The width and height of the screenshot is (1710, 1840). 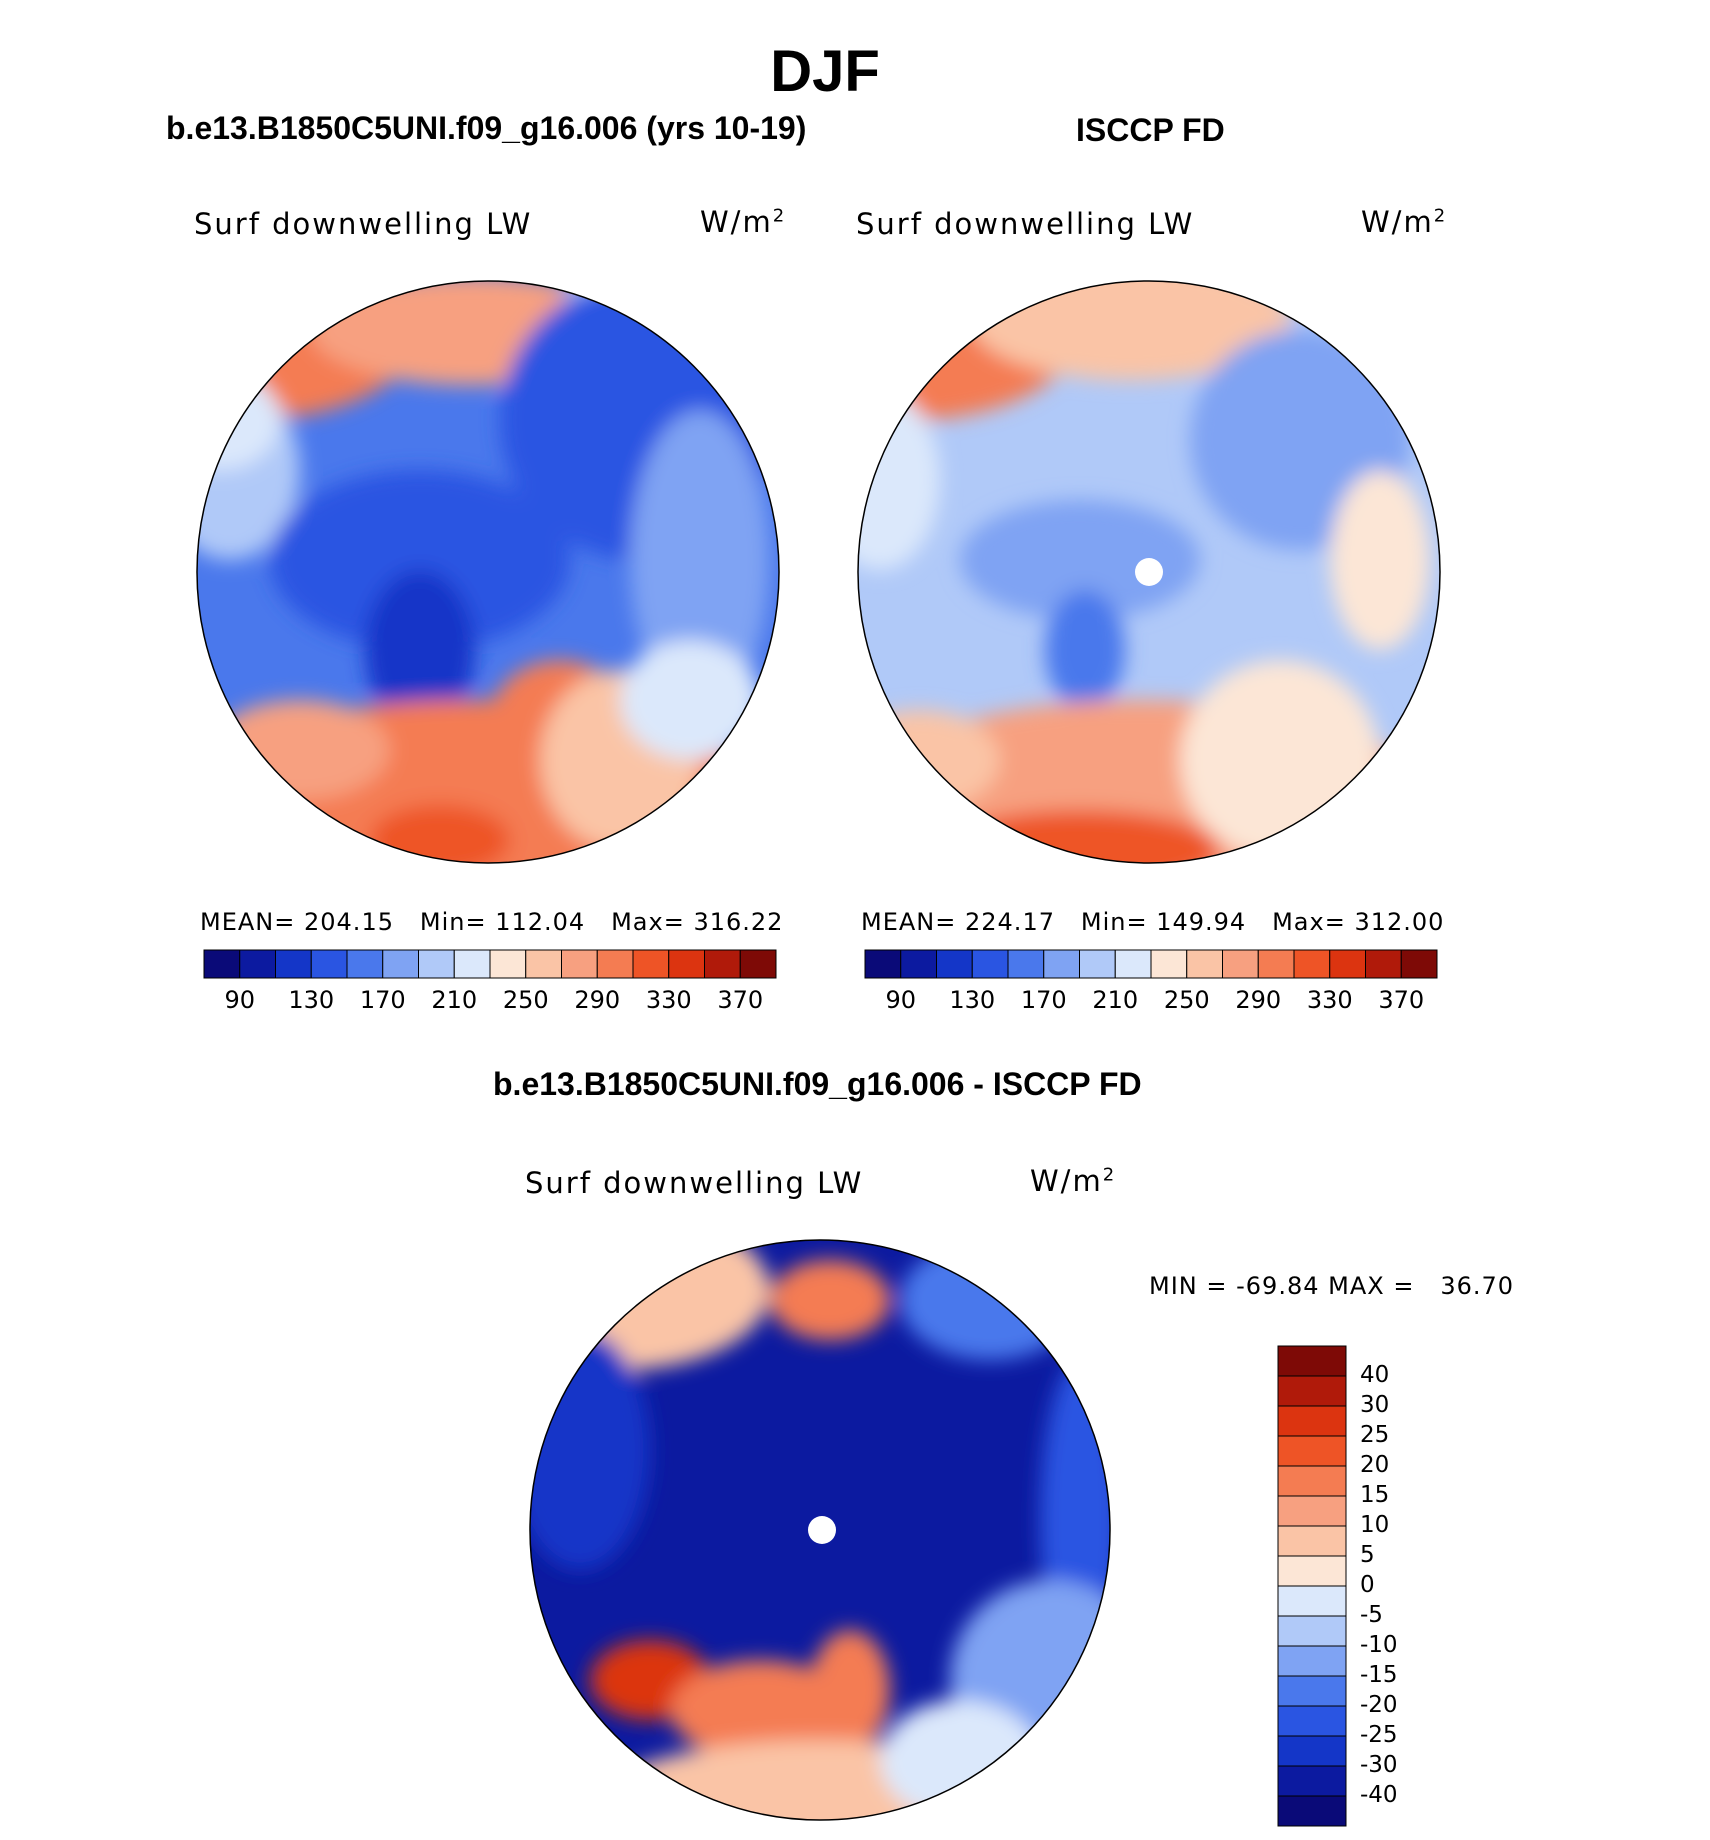 What do you see at coordinates (825, 71) in the screenshot?
I see `figure-title: DJF` at bounding box center [825, 71].